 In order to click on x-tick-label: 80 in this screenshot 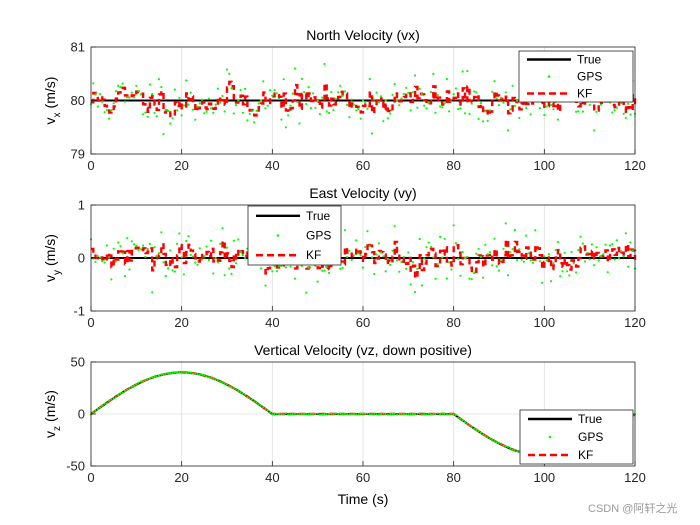, I will do `click(453, 477)`.